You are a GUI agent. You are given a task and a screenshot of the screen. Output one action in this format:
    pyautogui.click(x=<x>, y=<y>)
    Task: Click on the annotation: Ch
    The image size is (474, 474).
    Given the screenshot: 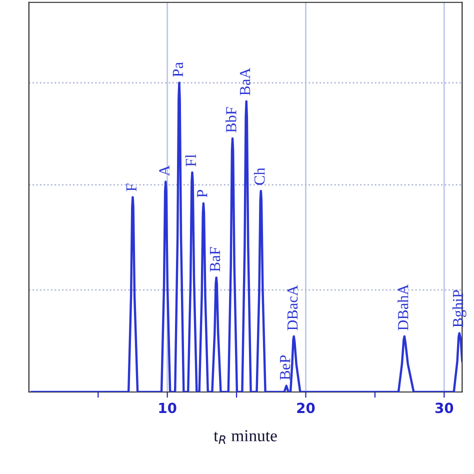 What is the action you would take?
    pyautogui.click(x=259, y=176)
    